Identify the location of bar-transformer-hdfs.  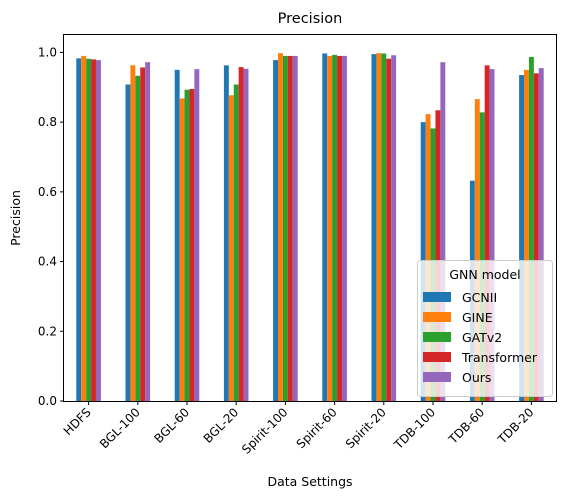
(93, 230).